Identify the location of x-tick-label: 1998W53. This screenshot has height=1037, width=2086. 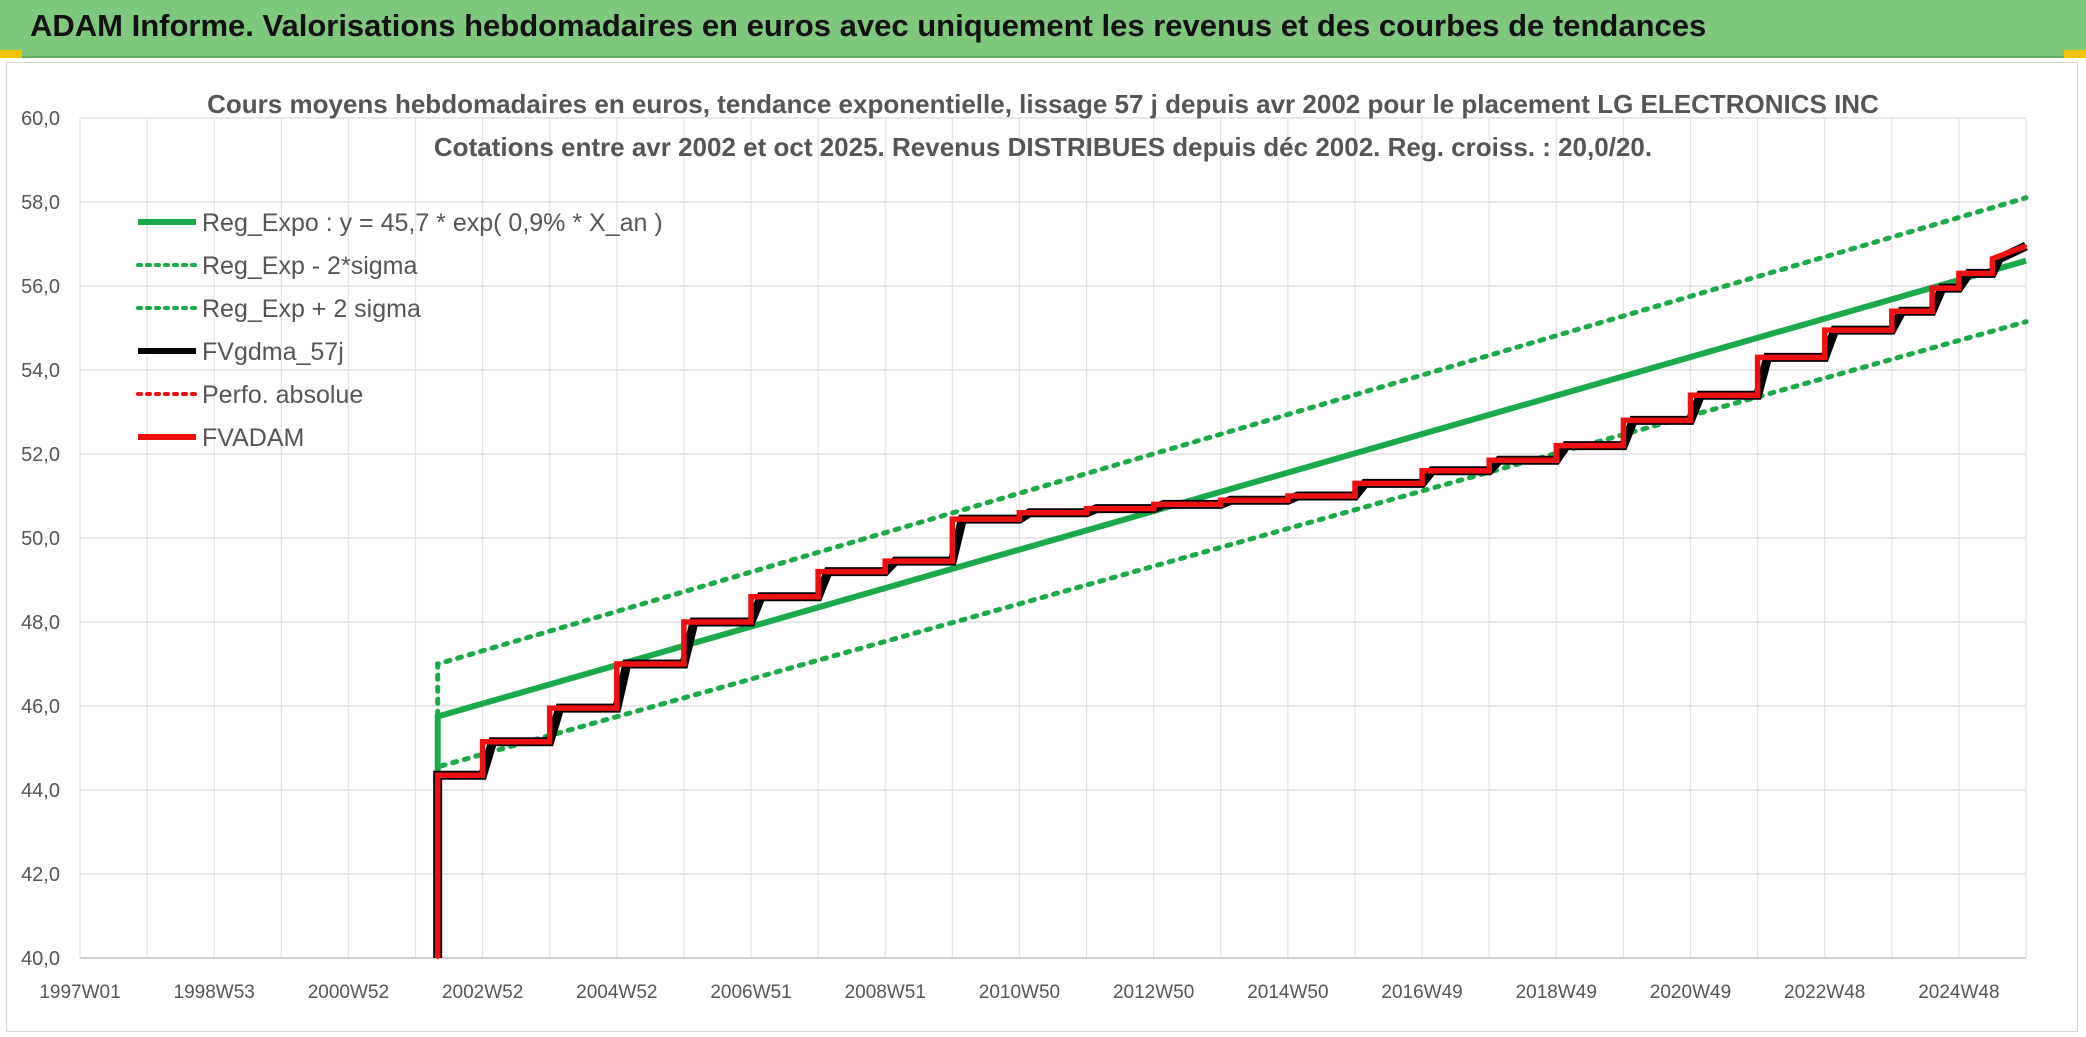
(214, 992).